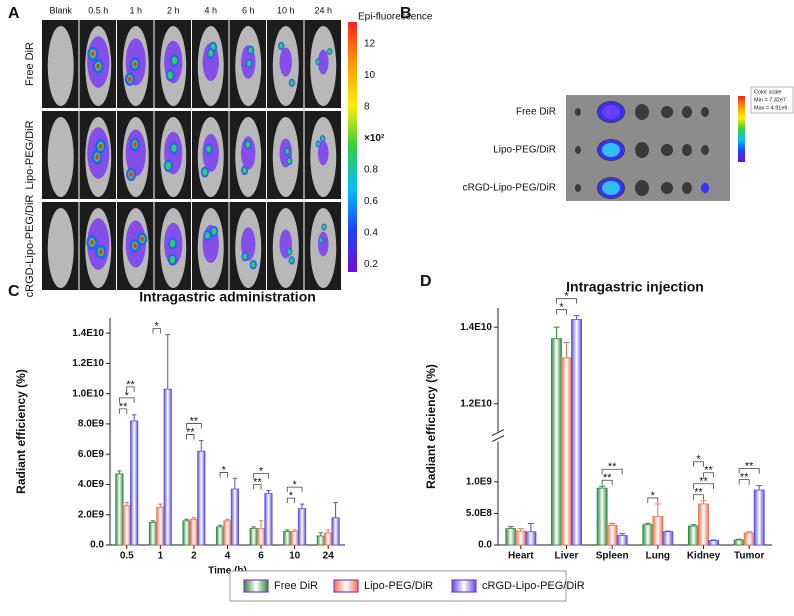 This screenshot has width=794, height=616. What do you see at coordinates (533, 586) in the screenshot?
I see `legend-label: cRGD-Lipo-PEG/DiR` at bounding box center [533, 586].